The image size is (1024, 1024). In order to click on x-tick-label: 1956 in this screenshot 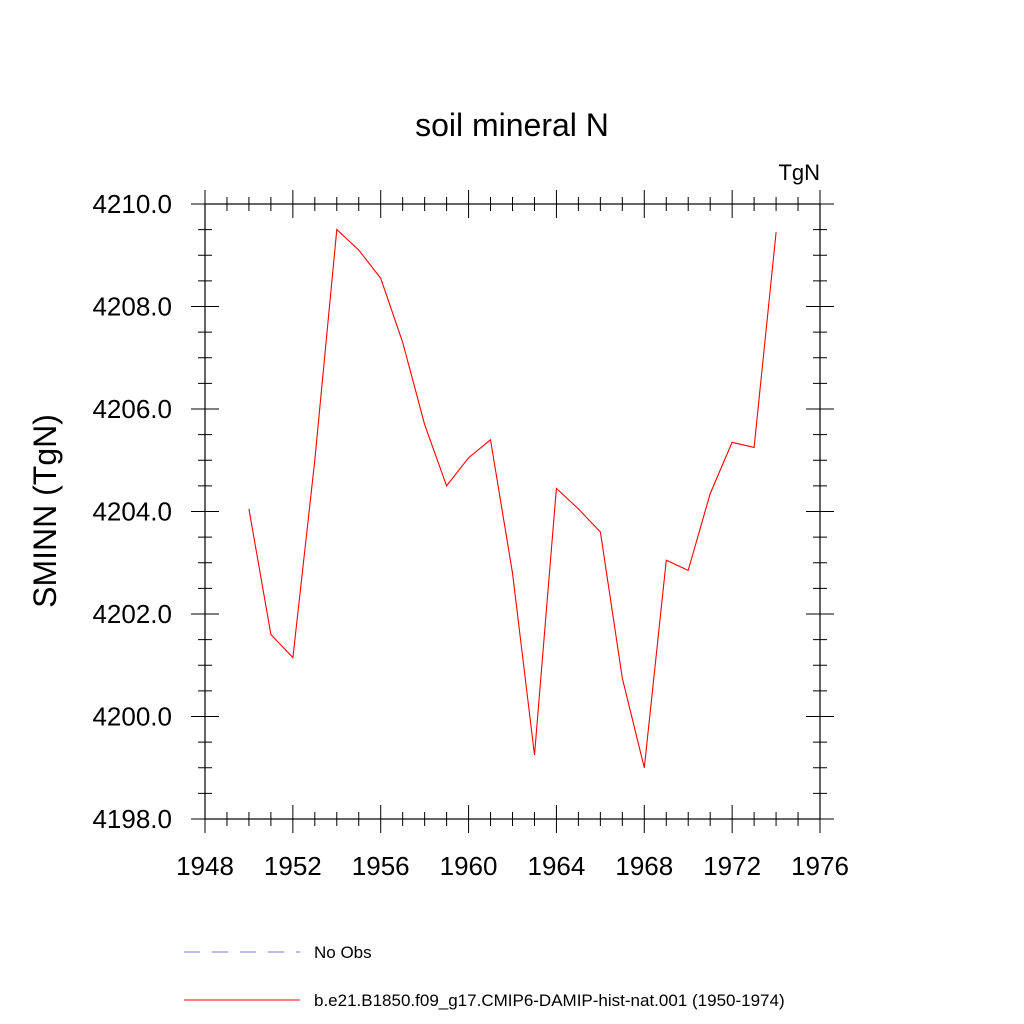, I will do `click(381, 866)`.